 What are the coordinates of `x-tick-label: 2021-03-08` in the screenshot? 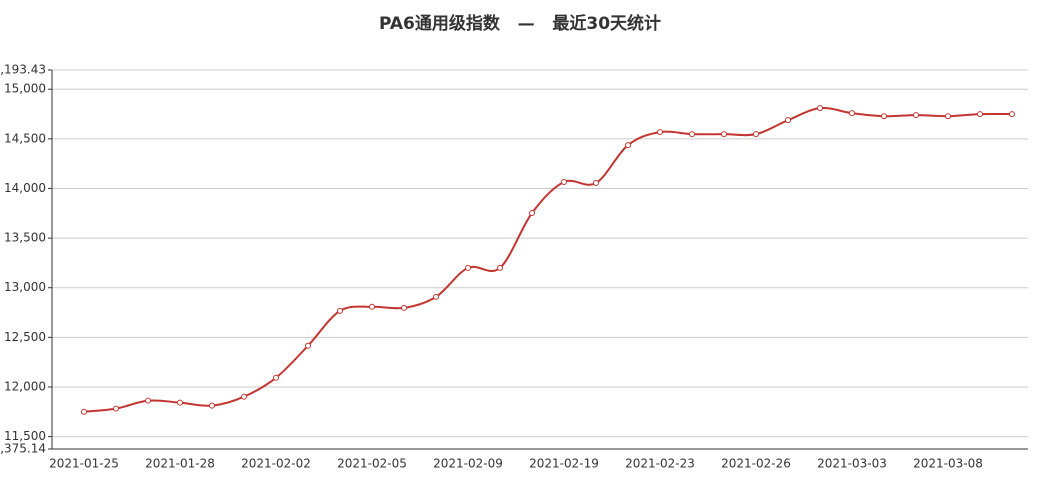 It's located at (948, 464).